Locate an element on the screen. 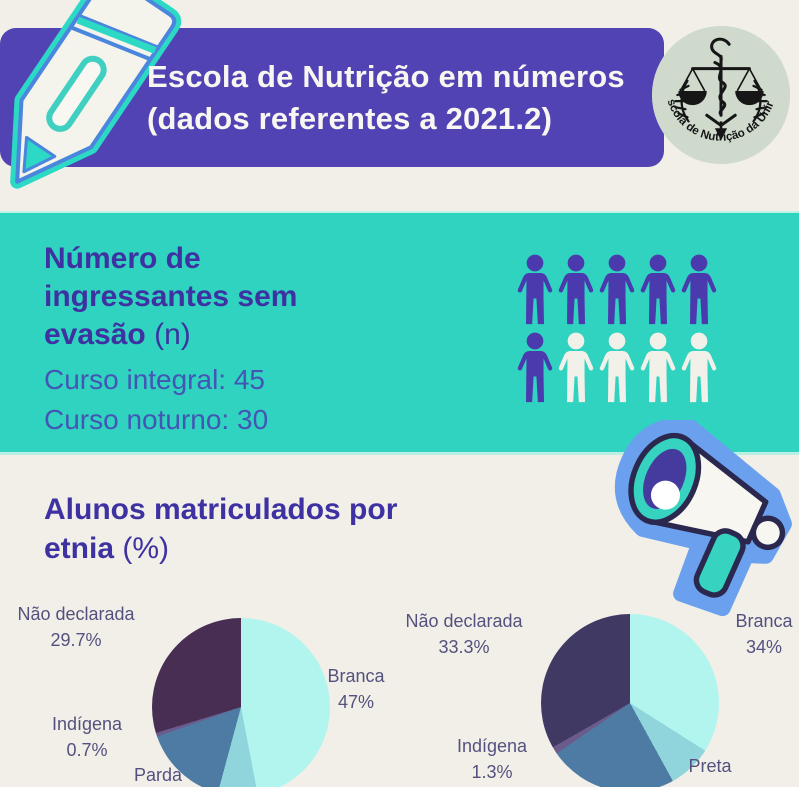 This screenshot has height=787, width=799. label-pct: 29.7% is located at coordinates (76, 640).